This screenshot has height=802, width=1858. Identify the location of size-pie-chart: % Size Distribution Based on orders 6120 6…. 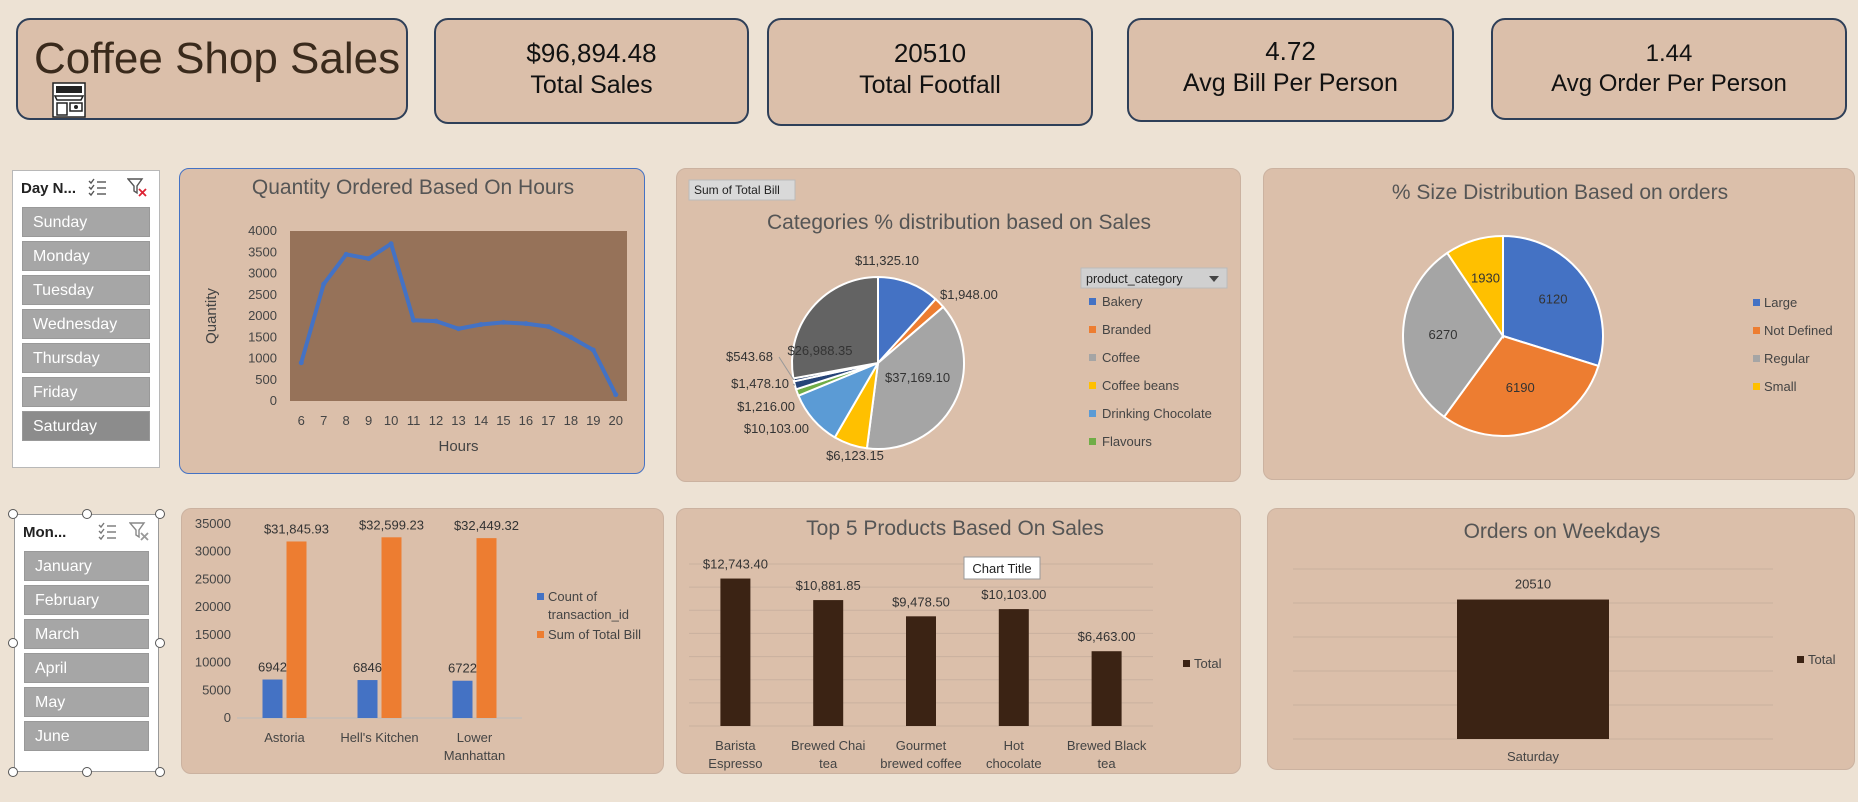
(1612, 309).